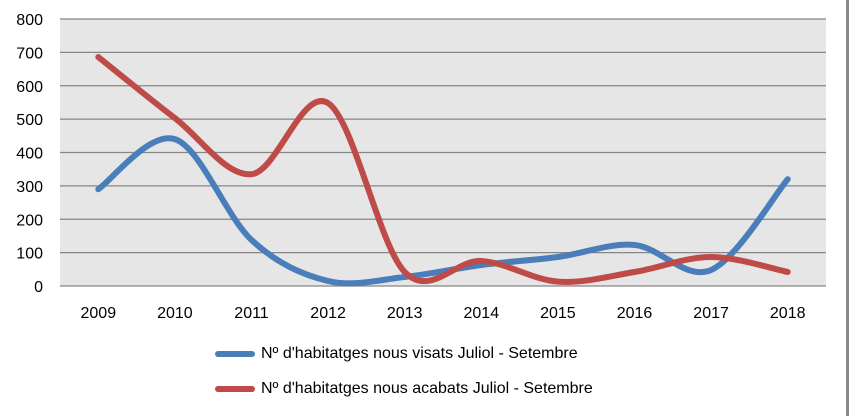  Describe the element at coordinates (29, 20) in the screenshot. I see `y-tick-label: 800` at that location.